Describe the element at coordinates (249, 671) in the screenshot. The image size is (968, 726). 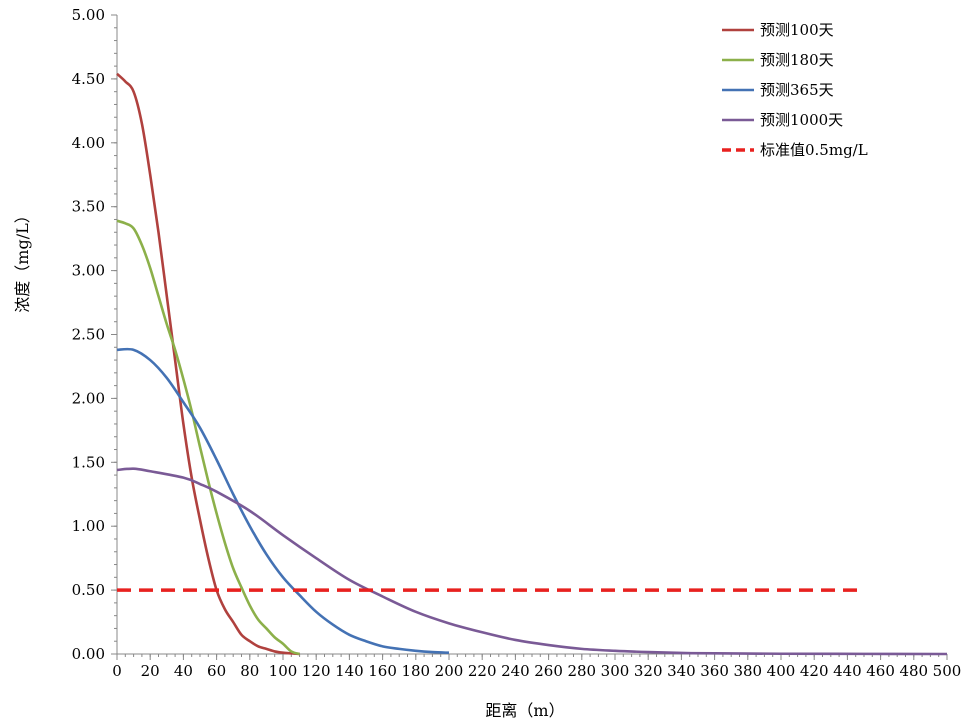
I see `x-tick-label: 80` at that location.